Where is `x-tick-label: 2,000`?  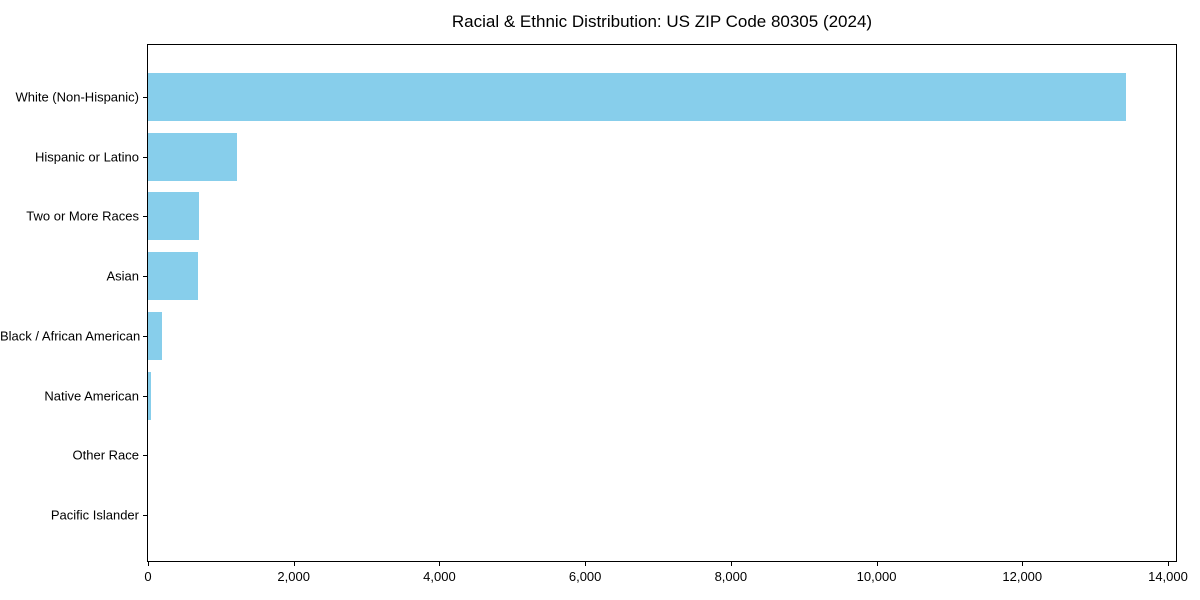 x-tick-label: 2,000 is located at coordinates (293, 576).